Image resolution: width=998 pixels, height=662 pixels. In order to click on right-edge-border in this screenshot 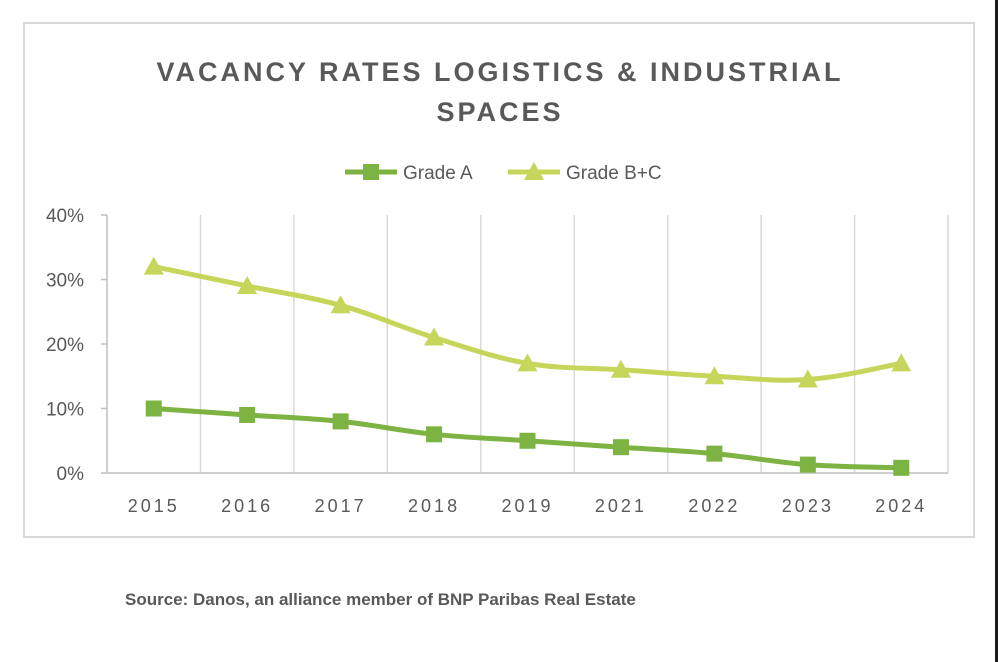, I will do `click(996, 331)`.